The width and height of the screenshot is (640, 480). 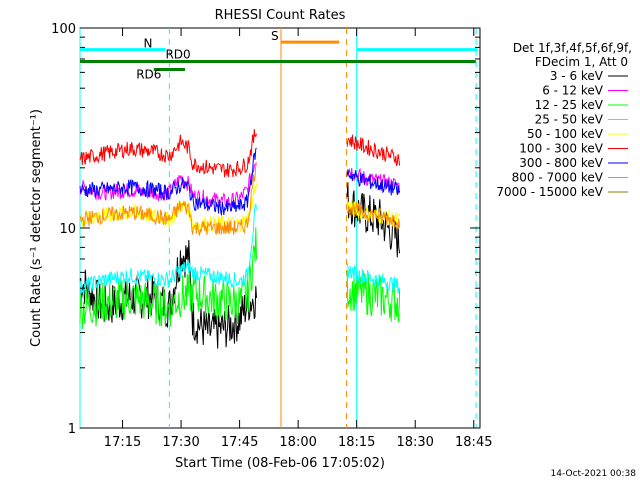 I want to click on x-tick-label: 18:45, so click(x=473, y=442).